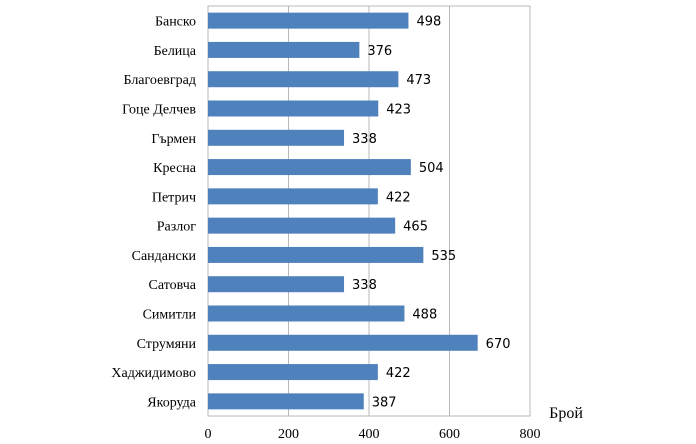 This screenshot has height=444, width=696. Describe the element at coordinates (153, 373) in the screenshot. I see `category-label-12: Хаджидимово` at that location.